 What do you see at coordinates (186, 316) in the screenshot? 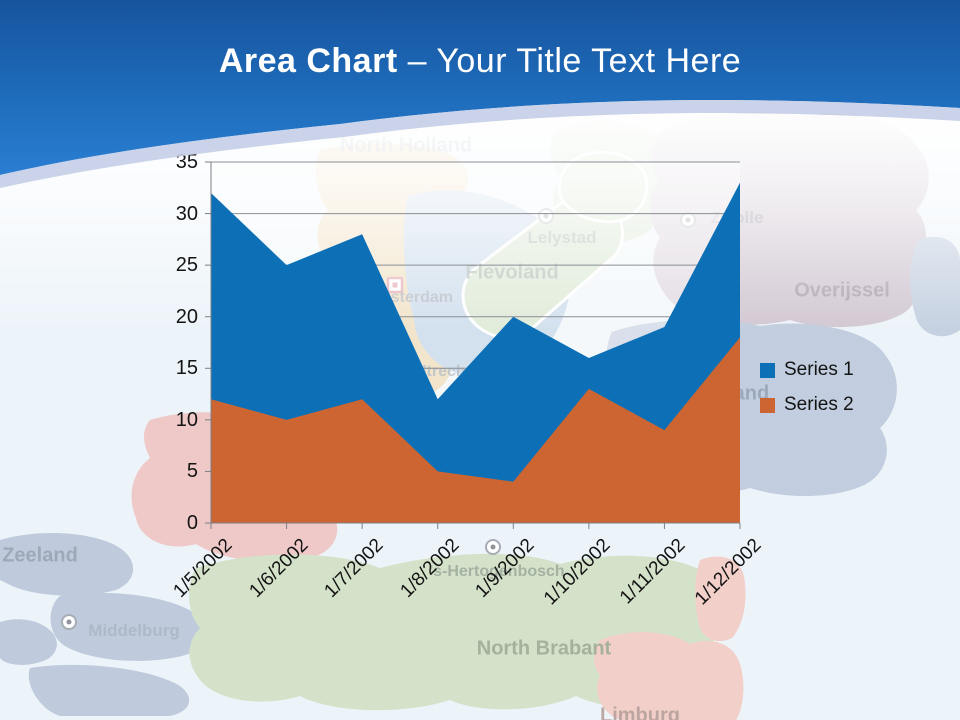
I see `y-axis-label: 20` at bounding box center [186, 316].